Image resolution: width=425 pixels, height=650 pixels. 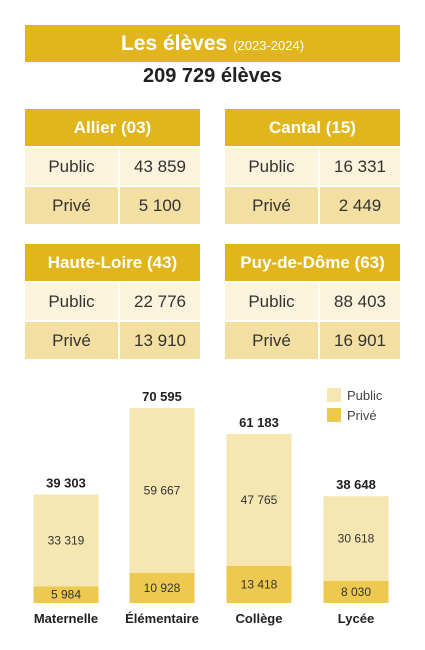 I want to click on total-label: 38 648, so click(x=356, y=484).